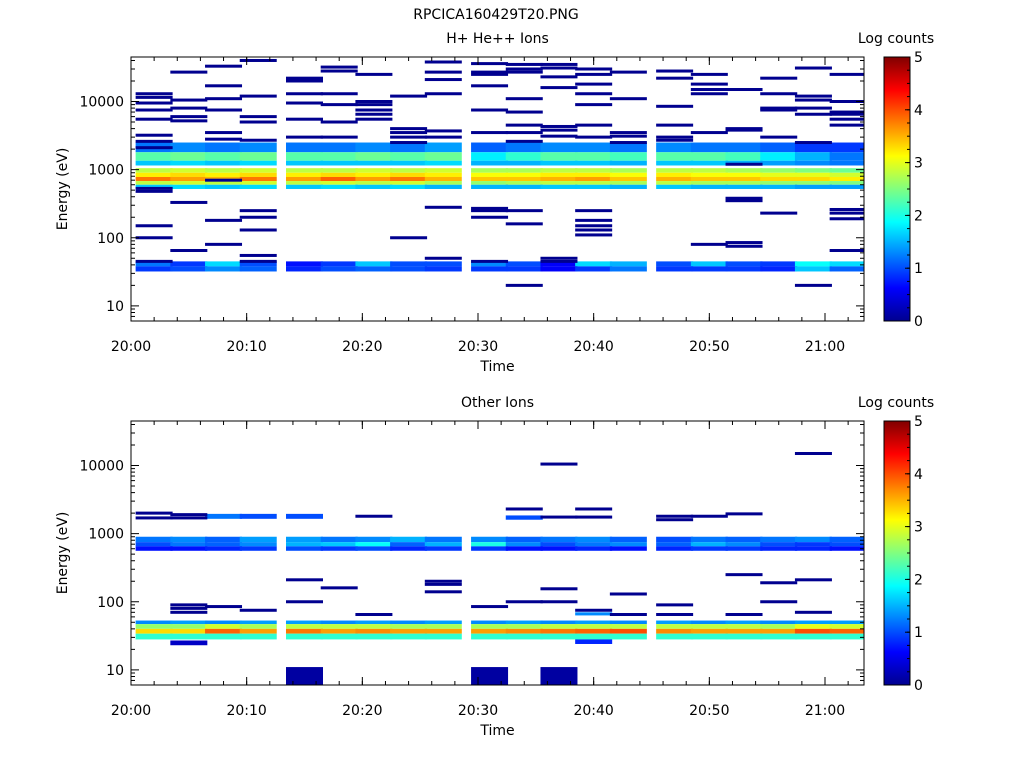 This screenshot has width=1024, height=768. What do you see at coordinates (101, 103) in the screenshot?
I see `y-tick-label: 10000` at bounding box center [101, 103].